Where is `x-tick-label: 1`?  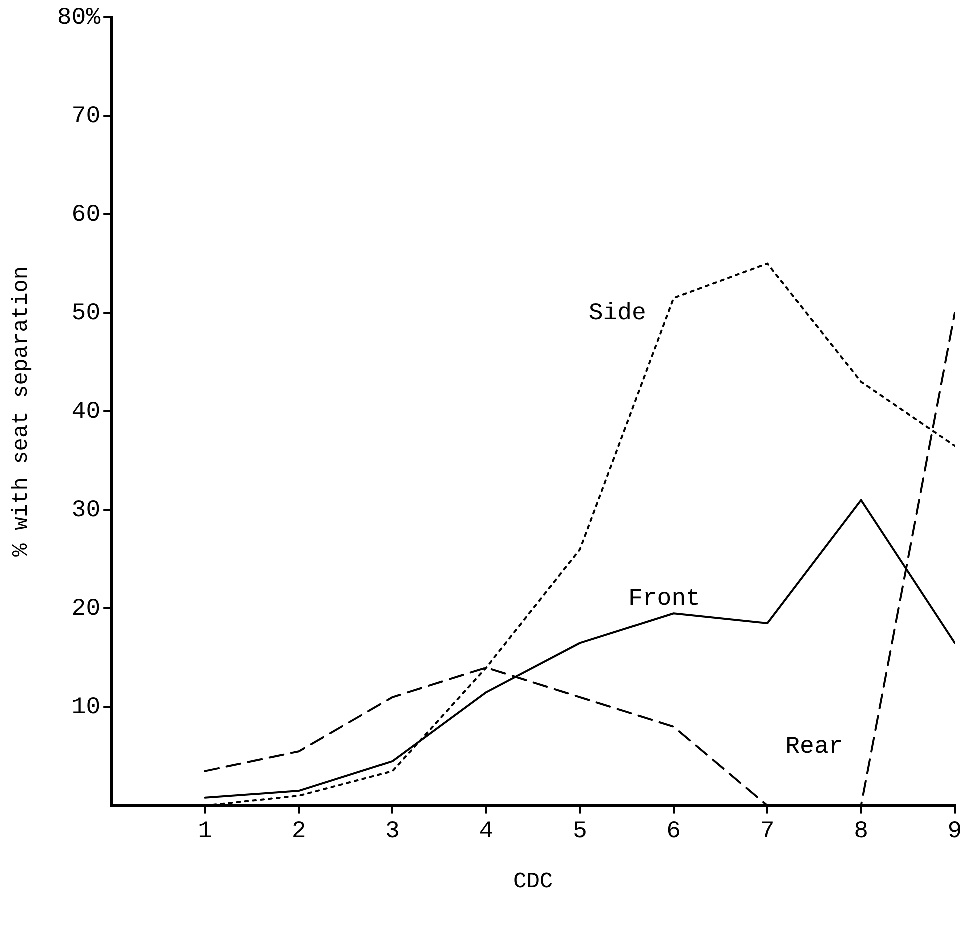
x-tick-label: 1 is located at coordinates (205, 832).